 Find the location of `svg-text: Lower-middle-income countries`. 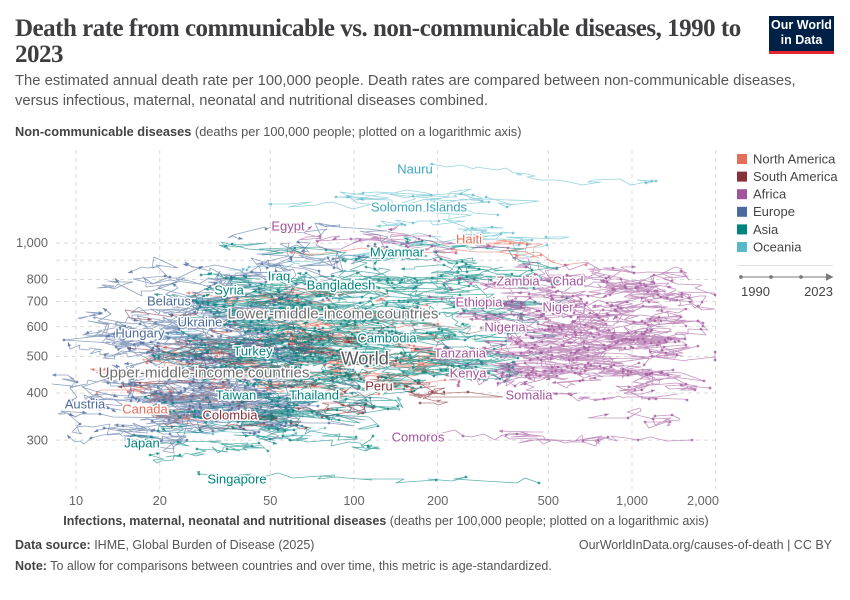

svg-text: Lower-middle-income countries is located at coordinates (332, 313).